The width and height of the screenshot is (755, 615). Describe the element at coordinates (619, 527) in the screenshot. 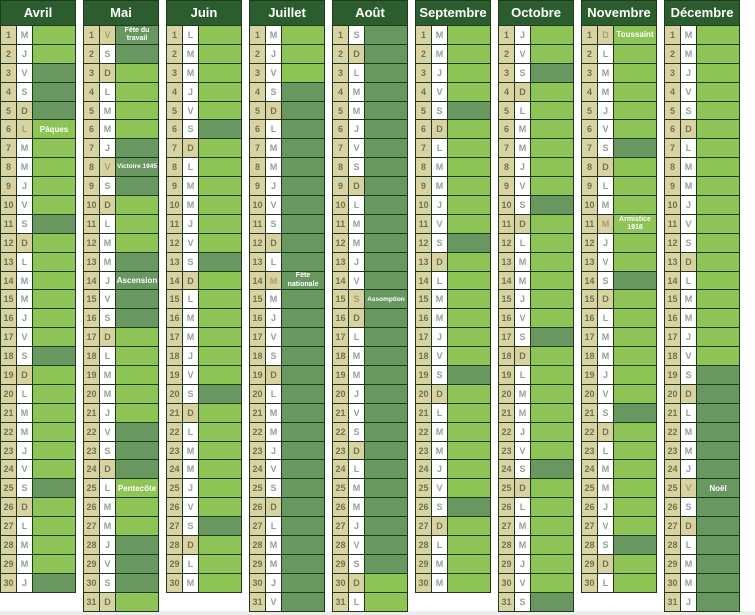

I see `day-row: 27 V` at that location.